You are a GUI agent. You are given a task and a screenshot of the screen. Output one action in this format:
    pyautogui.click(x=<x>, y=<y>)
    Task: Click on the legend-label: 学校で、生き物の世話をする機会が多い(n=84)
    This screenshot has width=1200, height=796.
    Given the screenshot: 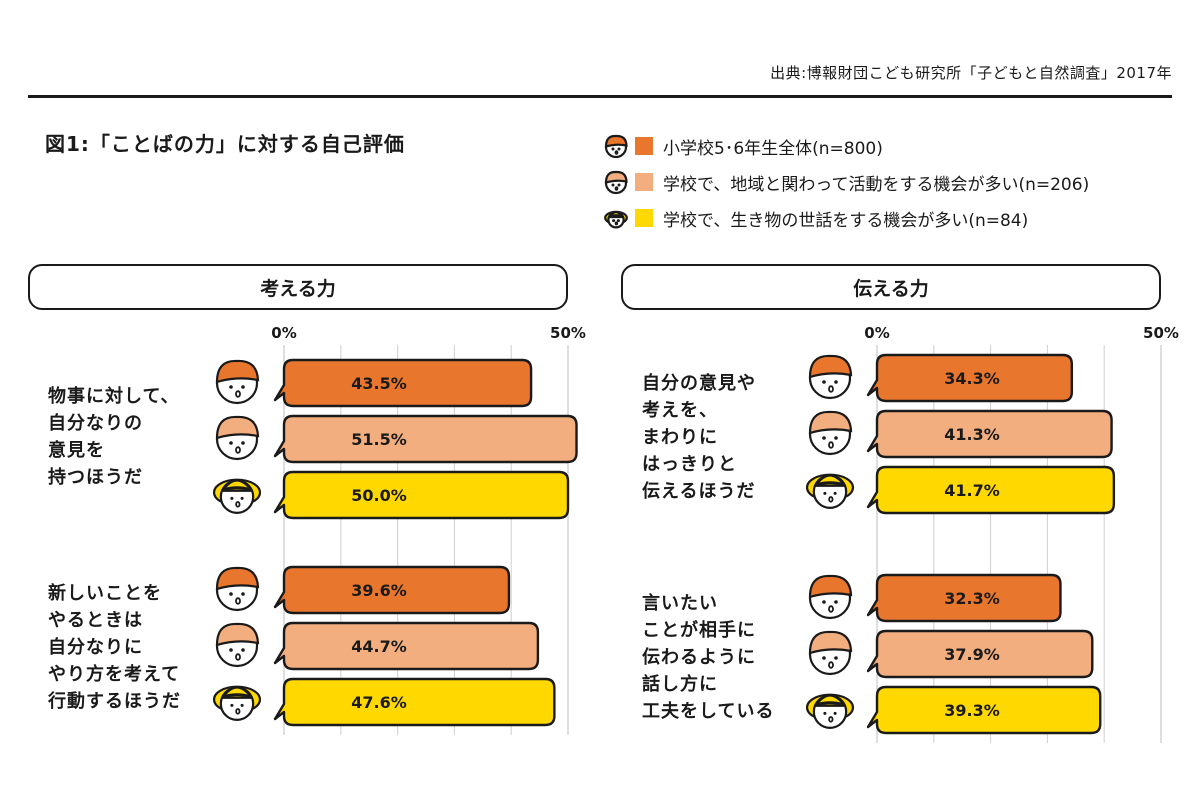 What is the action you would take?
    pyautogui.click(x=846, y=220)
    